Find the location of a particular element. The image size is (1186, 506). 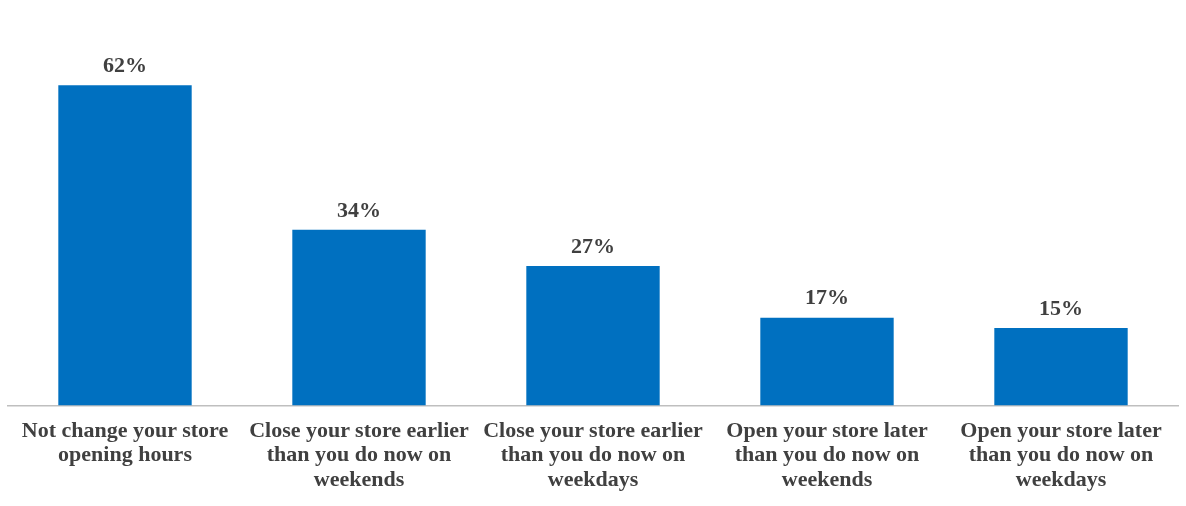

x-tick-label: Close your store earlier than you do now on weekends is located at coordinates (359, 454).